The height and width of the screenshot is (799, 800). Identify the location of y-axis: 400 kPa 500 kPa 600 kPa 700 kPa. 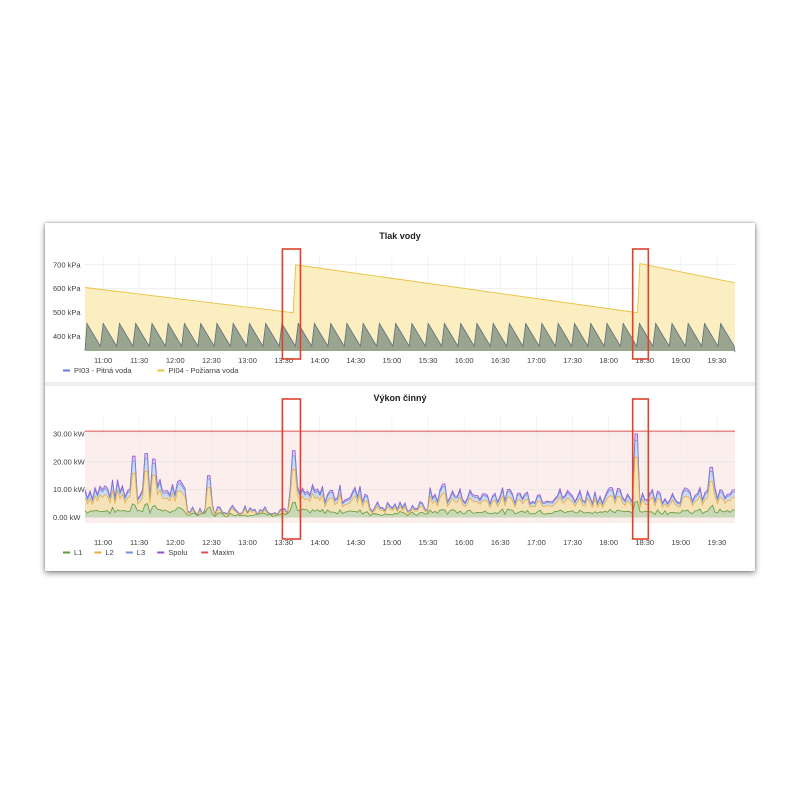
(67, 300).